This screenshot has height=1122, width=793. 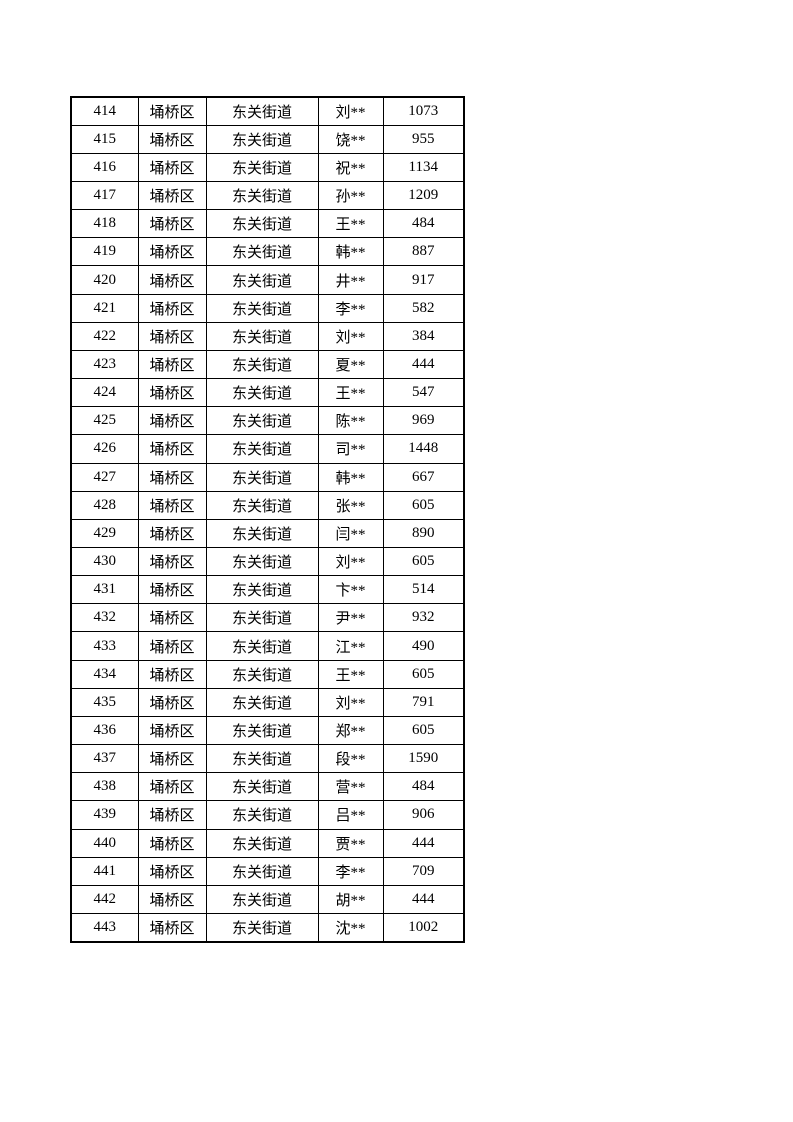 What do you see at coordinates (423, 533) in the screenshot?
I see `cell-value: 890` at bounding box center [423, 533].